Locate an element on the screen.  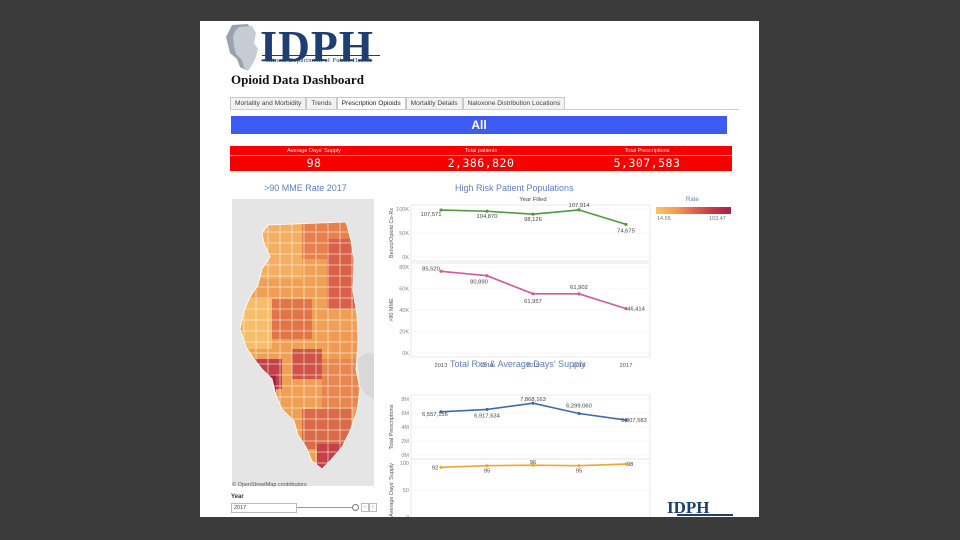
x-tick-label: 2017 is located at coordinates (626, 366).